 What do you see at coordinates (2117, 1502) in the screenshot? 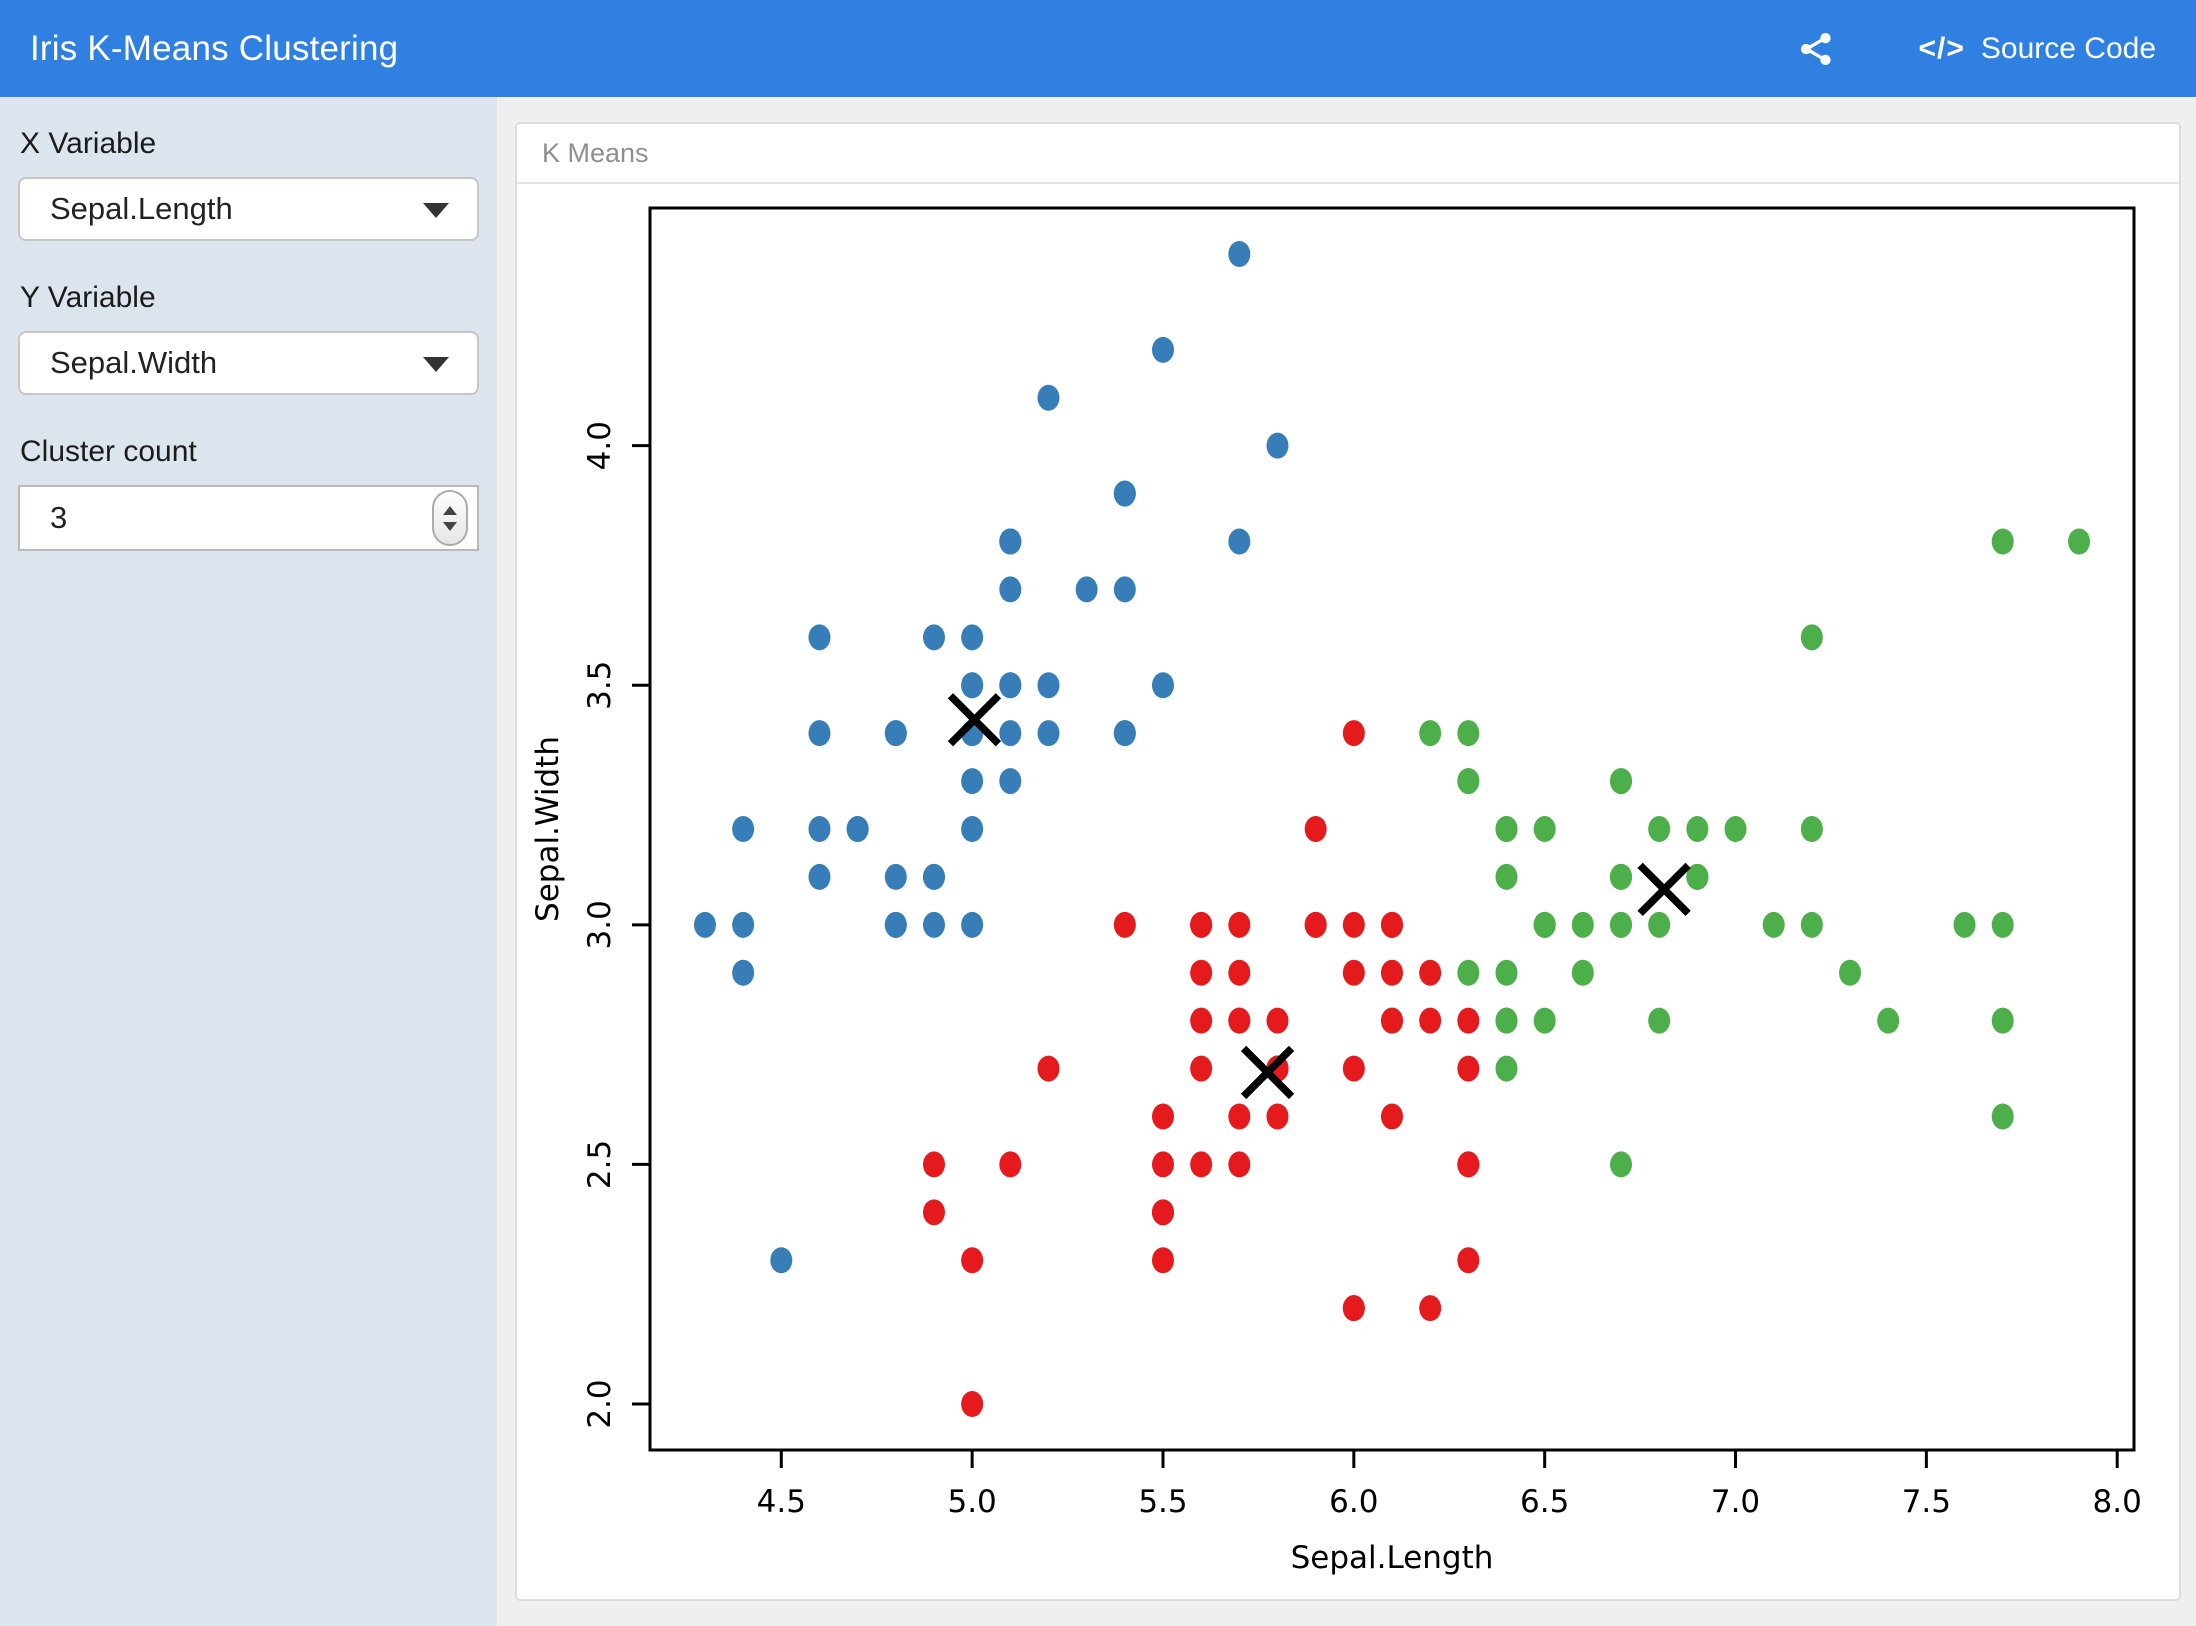
I see `x-axis-tick-label: 8.0` at bounding box center [2117, 1502].